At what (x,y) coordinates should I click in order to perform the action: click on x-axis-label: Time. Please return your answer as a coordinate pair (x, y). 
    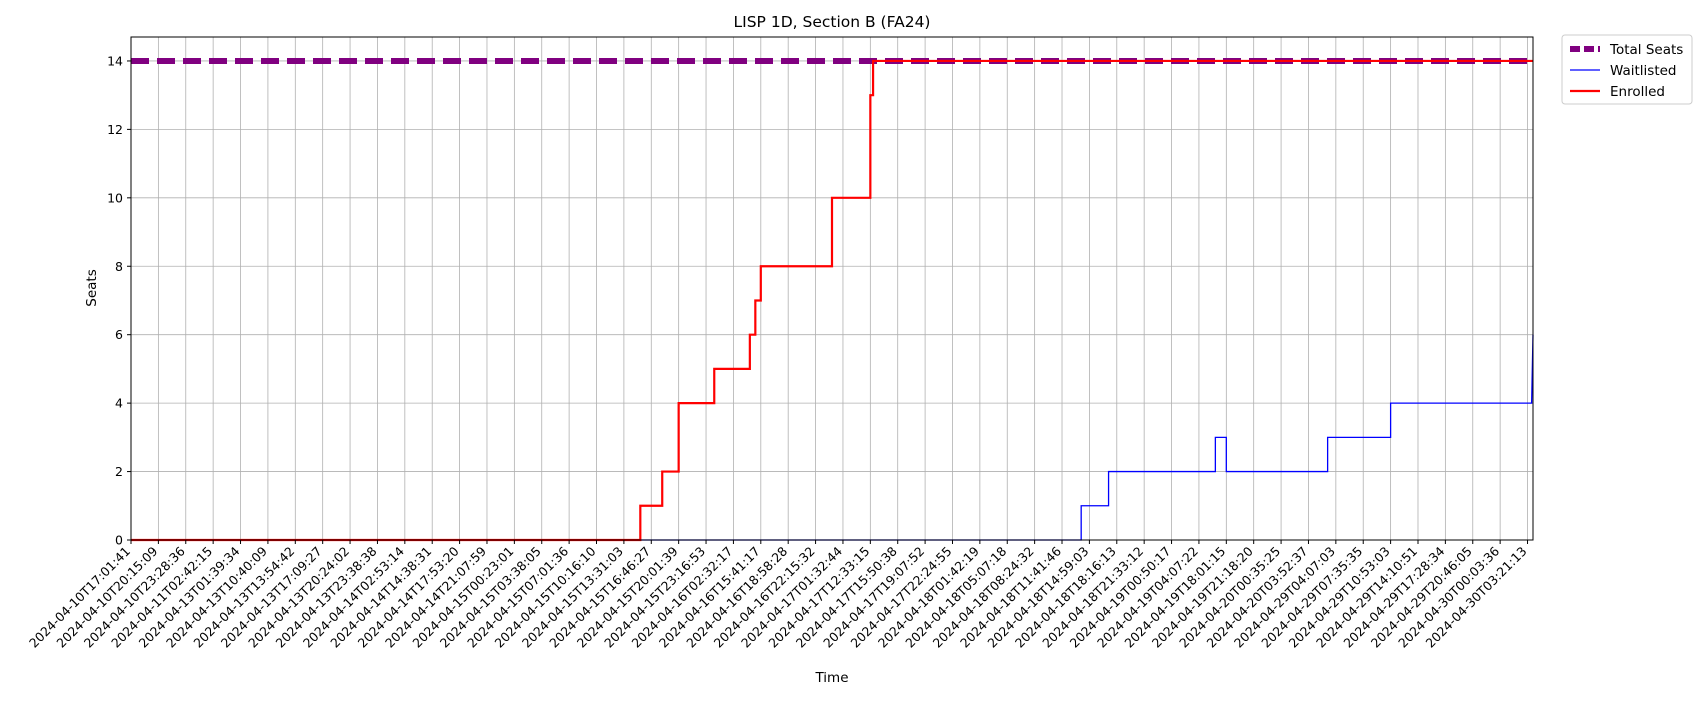
    Looking at the image, I should click on (831, 678).